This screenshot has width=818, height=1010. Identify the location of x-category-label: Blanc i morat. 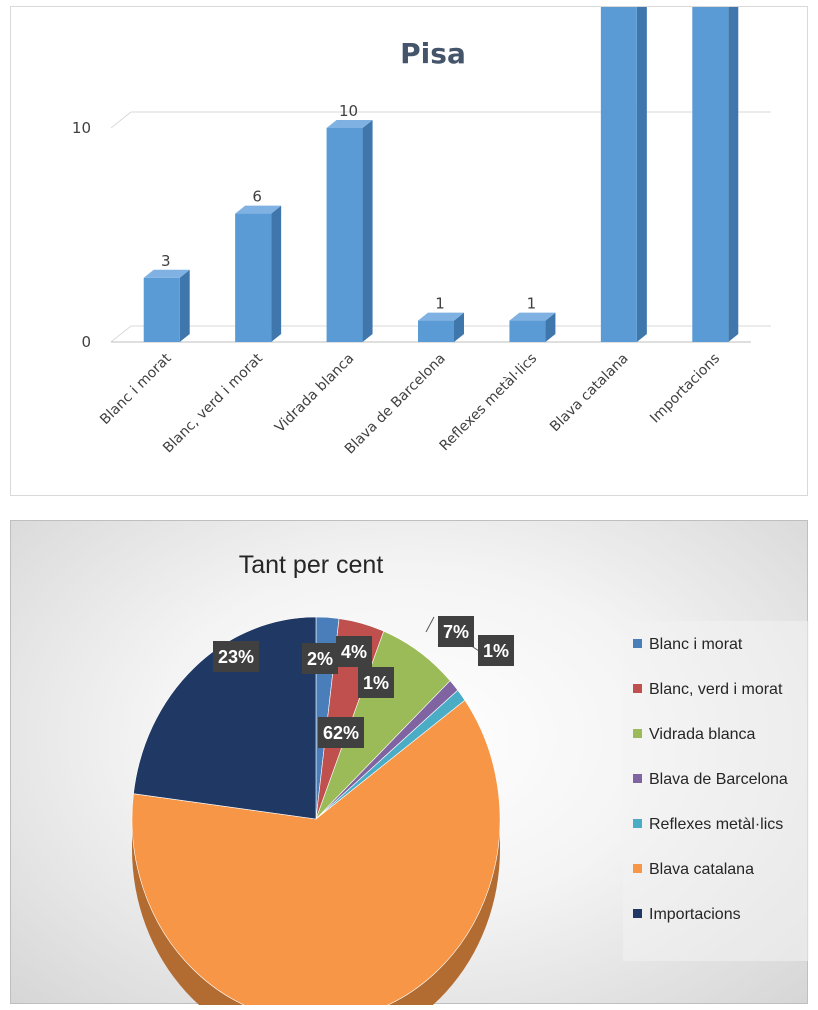
(136, 389).